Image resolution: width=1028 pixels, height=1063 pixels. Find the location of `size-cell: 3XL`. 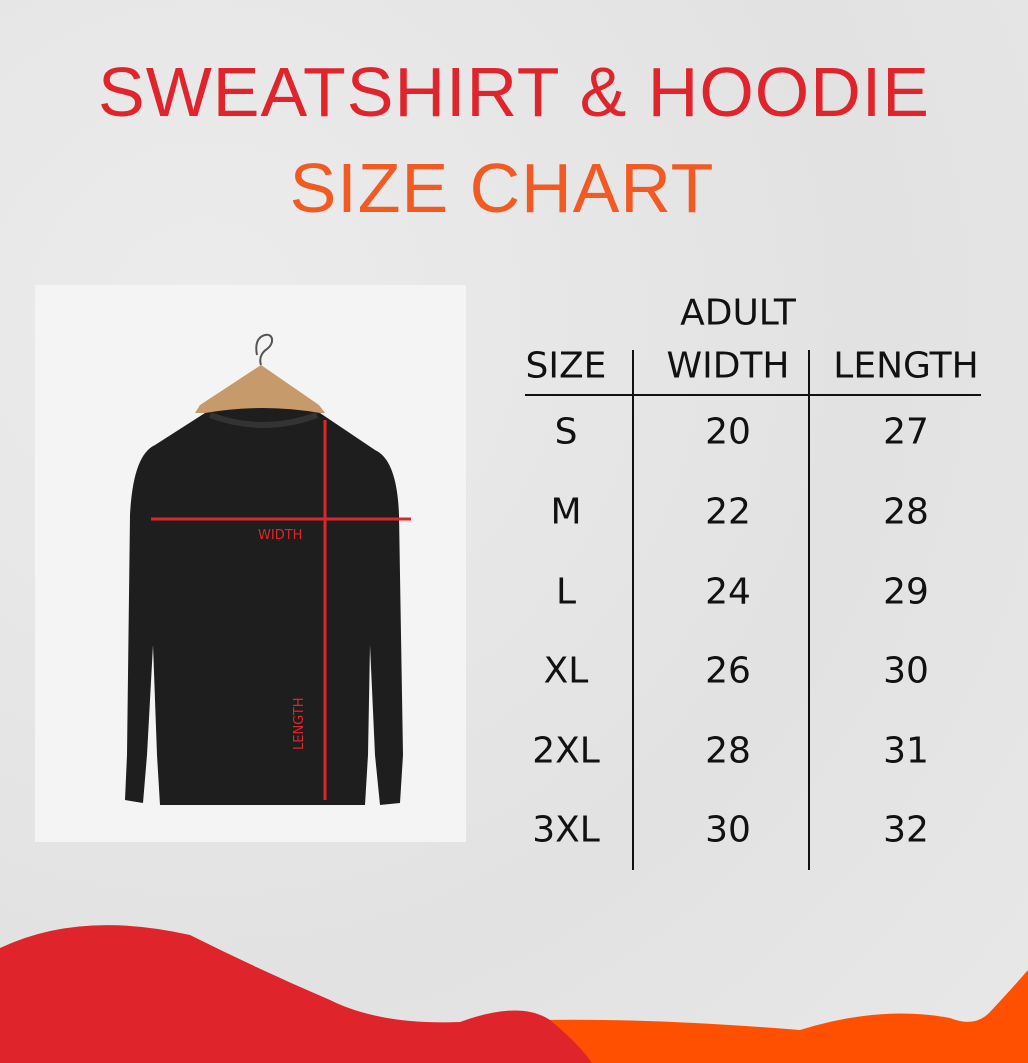

size-cell: 3XL is located at coordinates (566, 830).